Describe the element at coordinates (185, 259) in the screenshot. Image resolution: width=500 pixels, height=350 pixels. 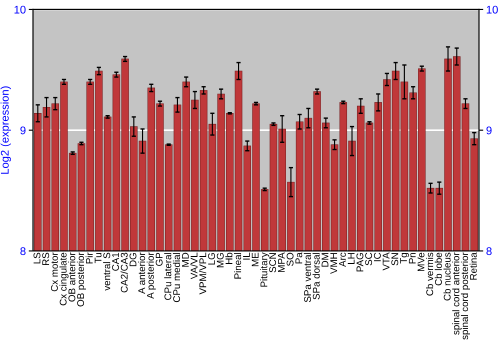
I see `x-tick-label: MD` at that location.